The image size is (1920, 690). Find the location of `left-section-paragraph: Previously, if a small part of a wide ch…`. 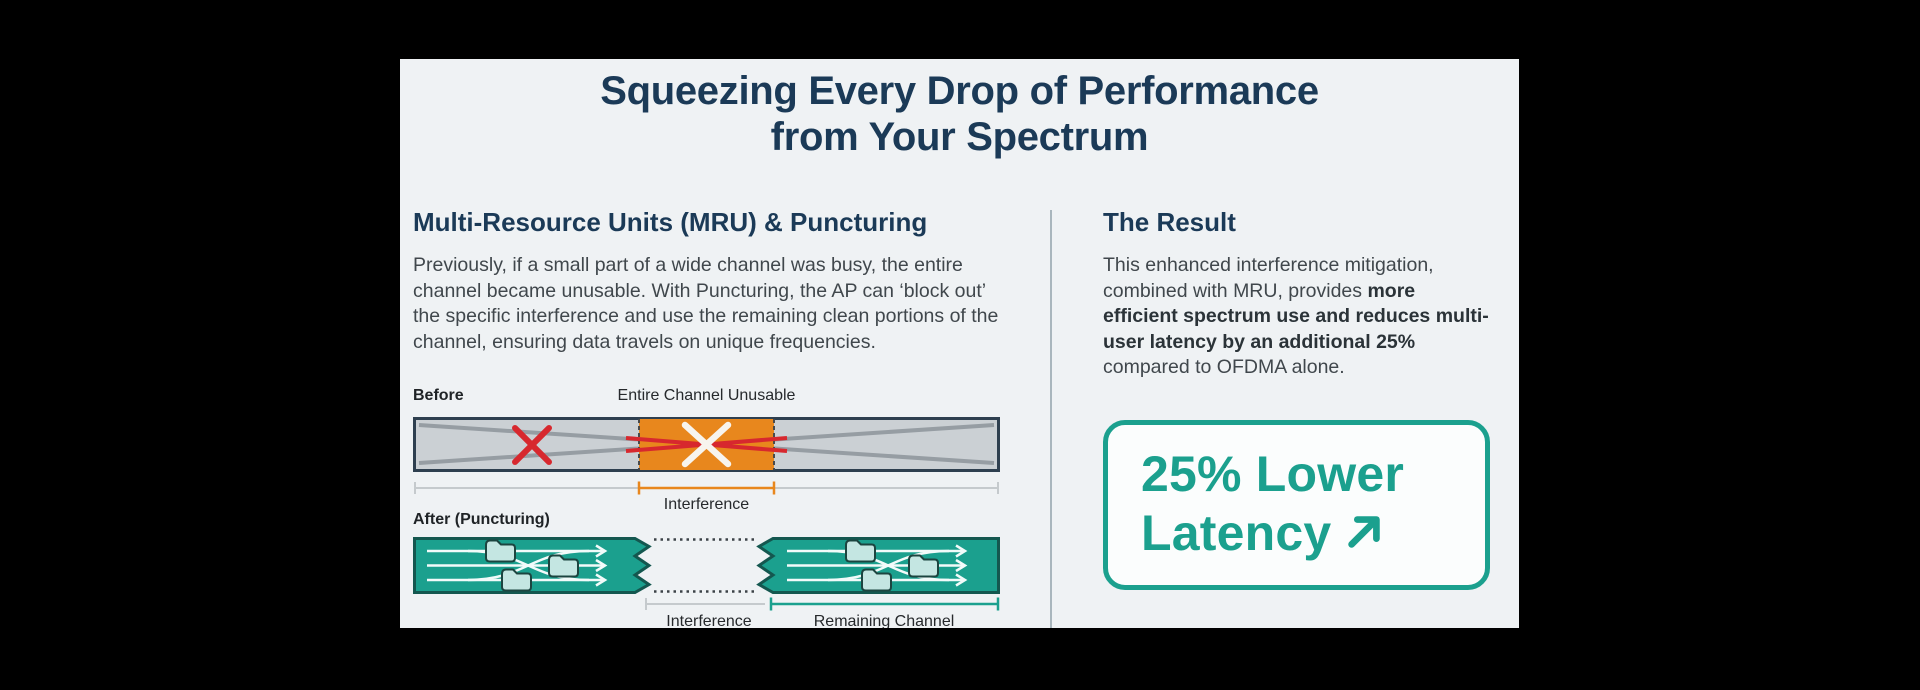

left-section-paragraph: Previously, if a small part of a wide ch… is located at coordinates (706, 303).